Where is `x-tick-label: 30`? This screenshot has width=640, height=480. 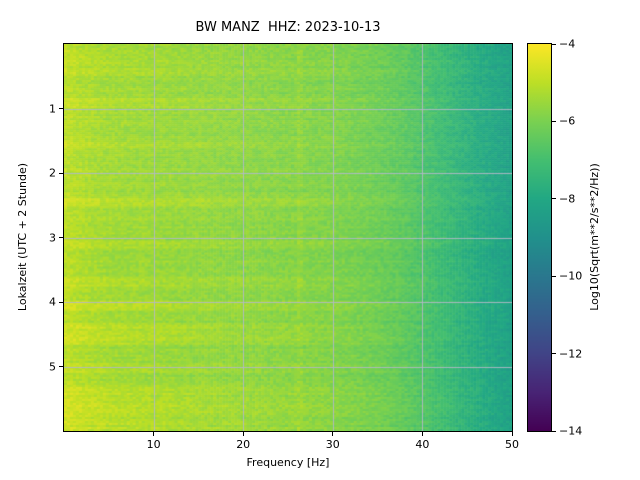
x-tick-label: 30 is located at coordinates (332, 444).